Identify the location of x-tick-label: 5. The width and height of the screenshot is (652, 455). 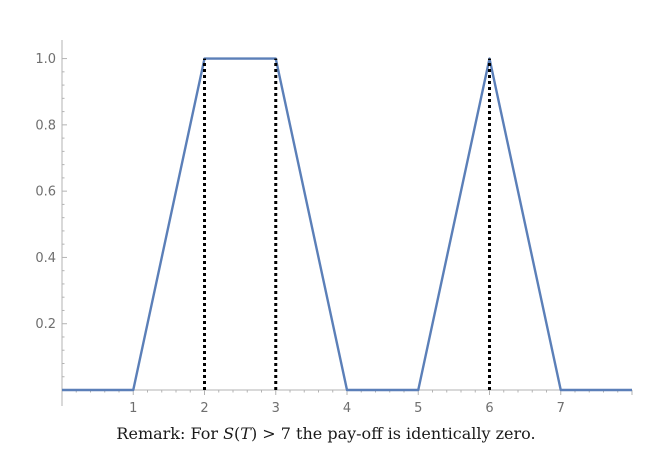
(418, 408).